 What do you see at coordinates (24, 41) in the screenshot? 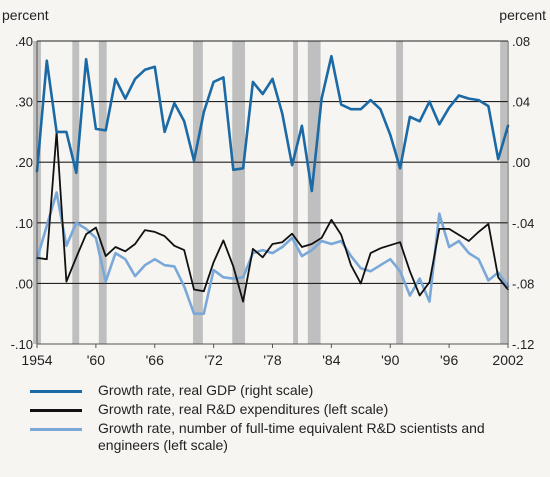
I see `left-tick-label: .40` at bounding box center [24, 41].